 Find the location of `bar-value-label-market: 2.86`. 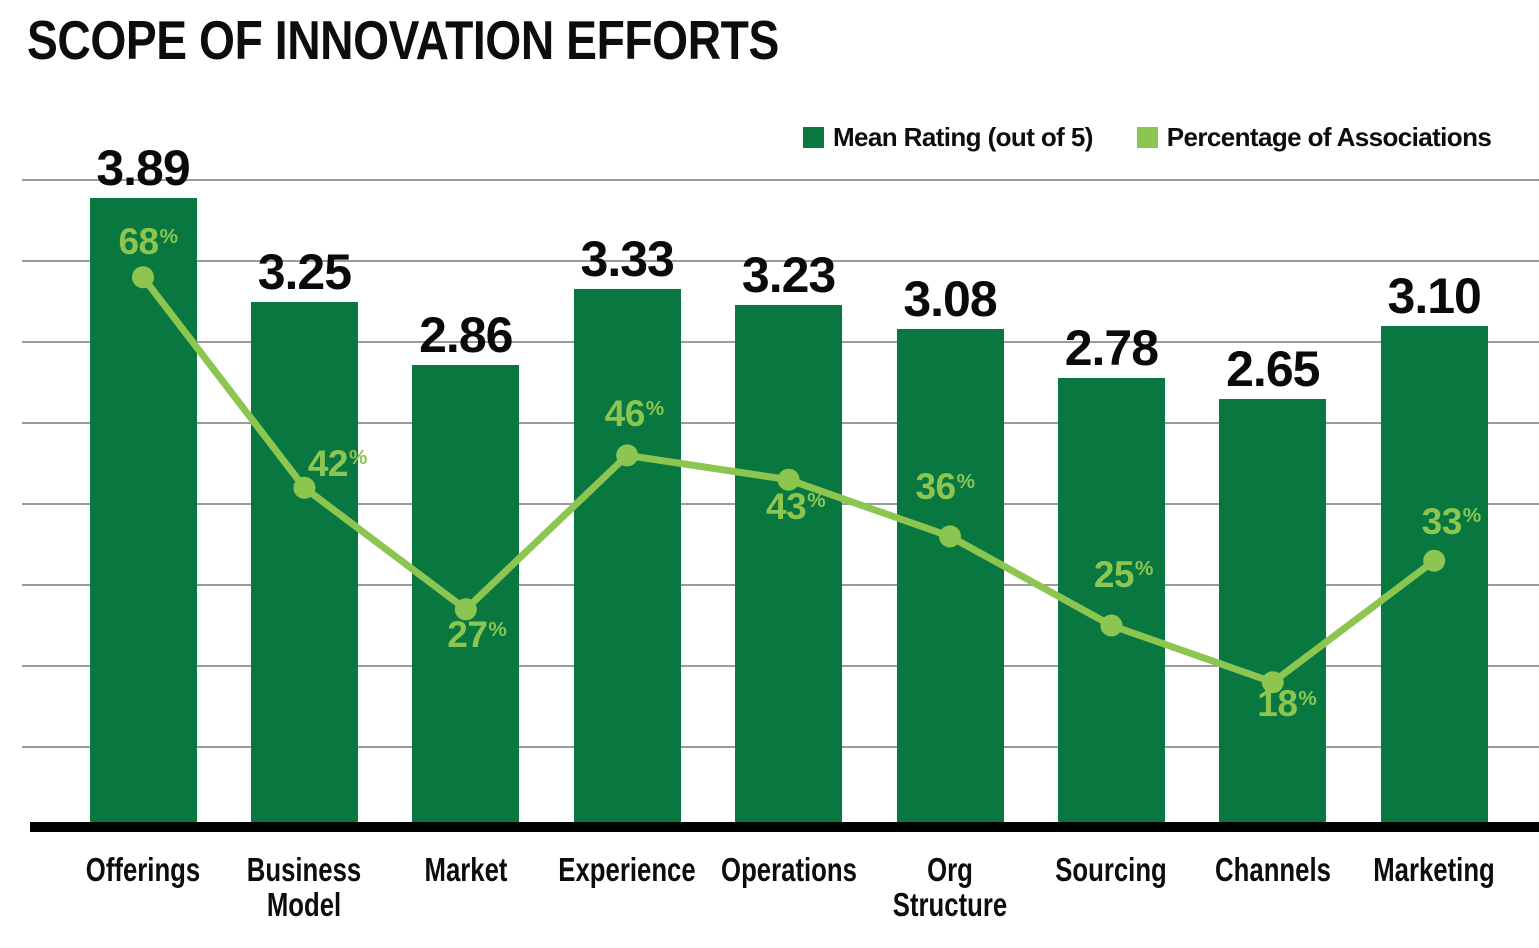

bar-value-label-market: 2.86 is located at coordinates (466, 334).